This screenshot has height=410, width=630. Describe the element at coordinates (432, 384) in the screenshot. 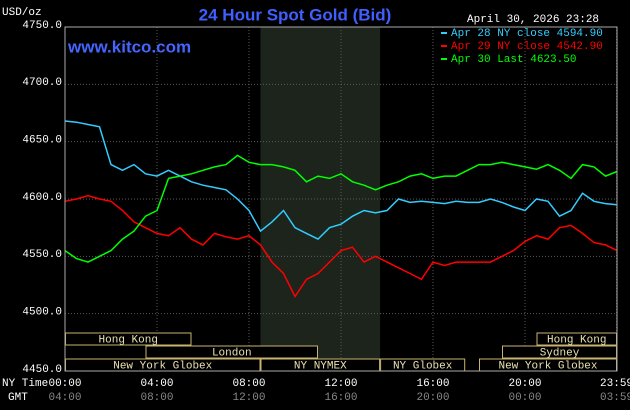

I see `x-tick-label: 16:00` at that location.